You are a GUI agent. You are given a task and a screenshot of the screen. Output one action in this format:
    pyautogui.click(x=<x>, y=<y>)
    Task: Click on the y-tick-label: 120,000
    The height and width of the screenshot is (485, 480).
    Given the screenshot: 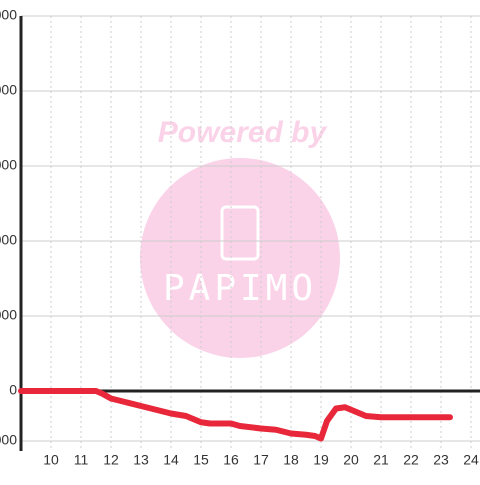 What is the action you would take?
    pyautogui.click(x=8, y=90)
    